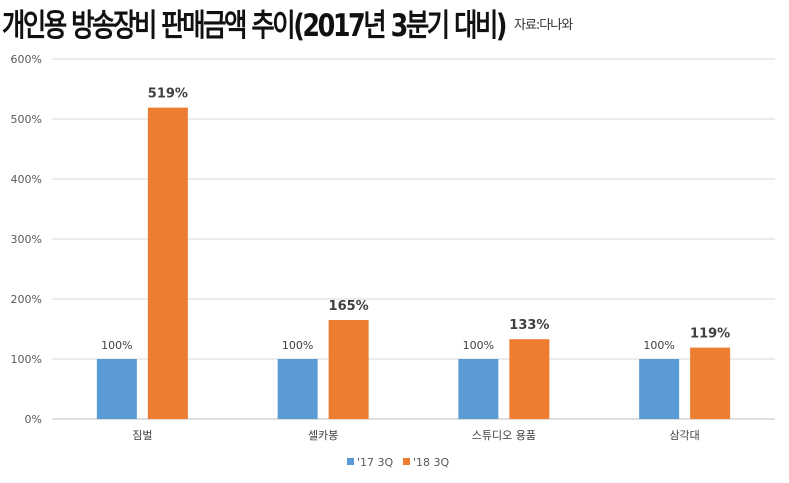  What do you see at coordinates (323, 435) in the screenshot?
I see `x-tick-label: 셀카봉` at bounding box center [323, 435].